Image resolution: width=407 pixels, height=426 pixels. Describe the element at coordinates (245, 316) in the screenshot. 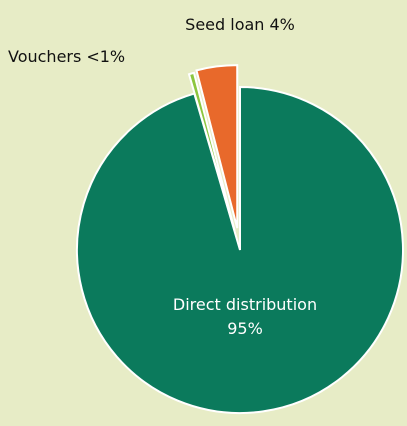

I see `slice-label: Direct distribution 95%` at that location.